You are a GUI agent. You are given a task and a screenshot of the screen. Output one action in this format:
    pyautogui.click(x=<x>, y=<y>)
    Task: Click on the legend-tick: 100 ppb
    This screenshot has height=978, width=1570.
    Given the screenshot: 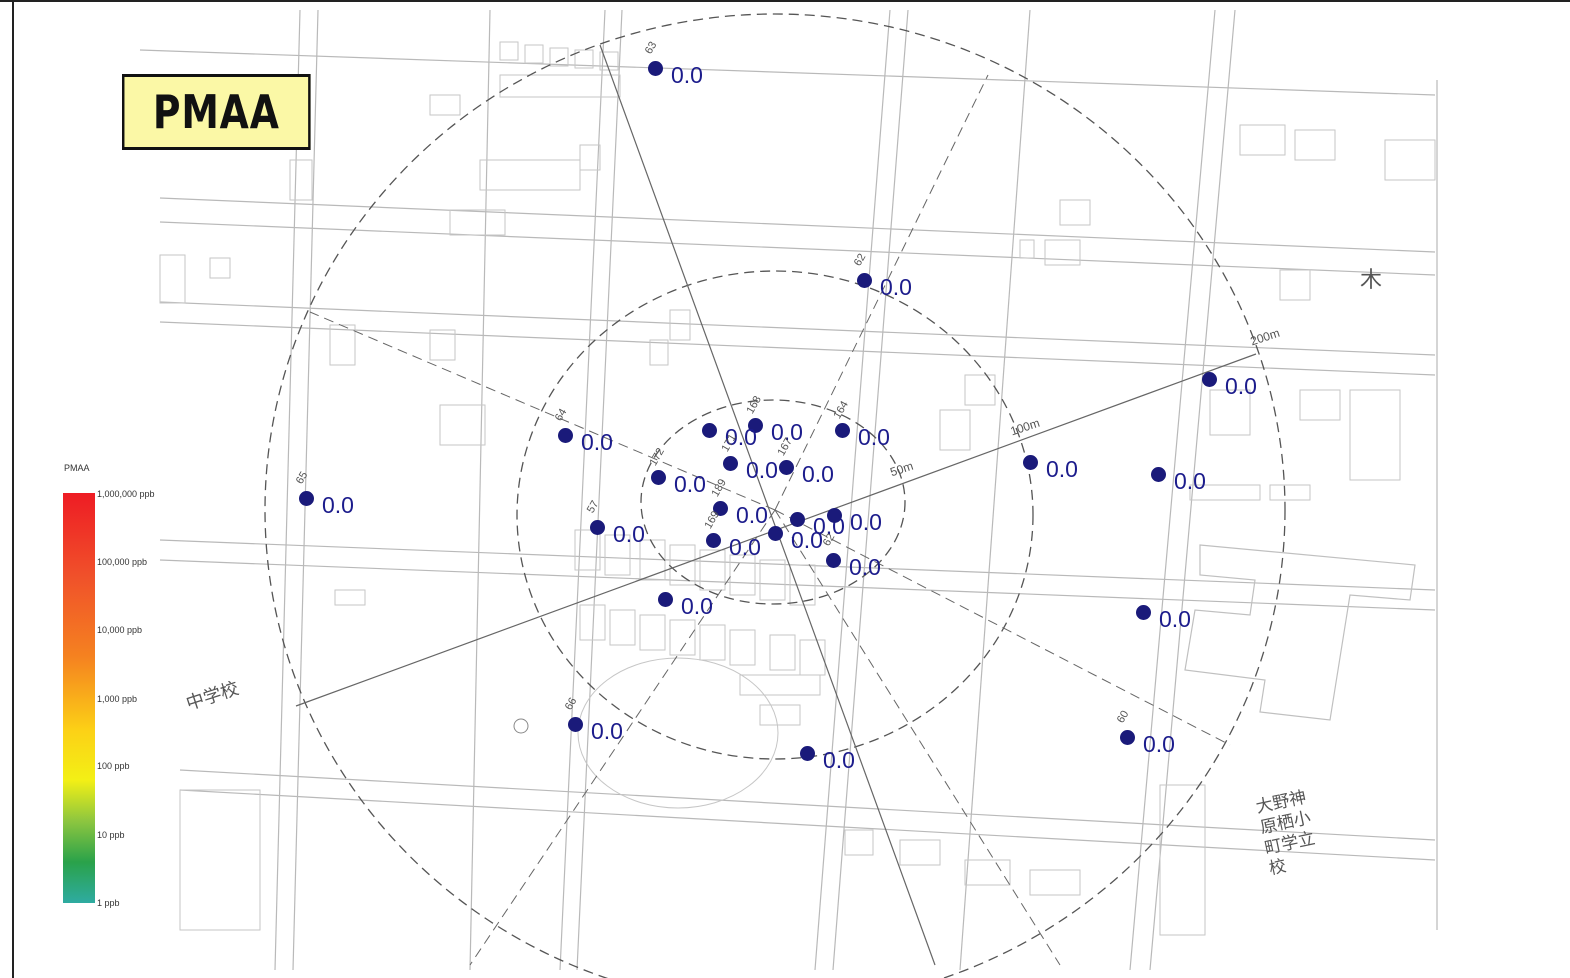 What is the action you would take?
    pyautogui.click(x=113, y=766)
    